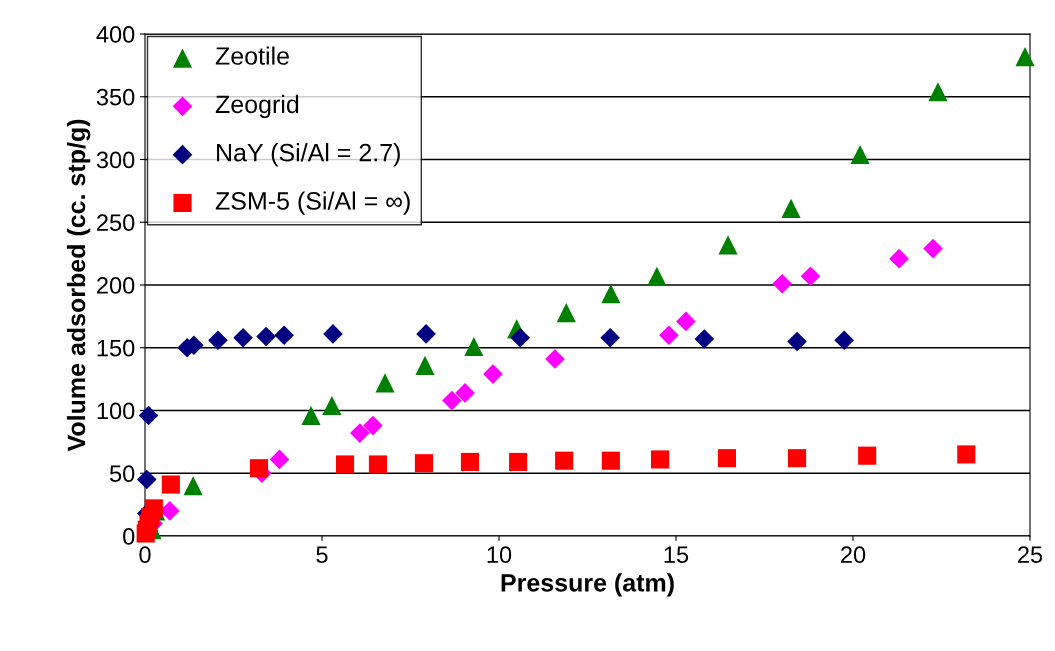 This screenshot has width=1055, height=651. I want to click on y-tick-label: 350, so click(115, 97).